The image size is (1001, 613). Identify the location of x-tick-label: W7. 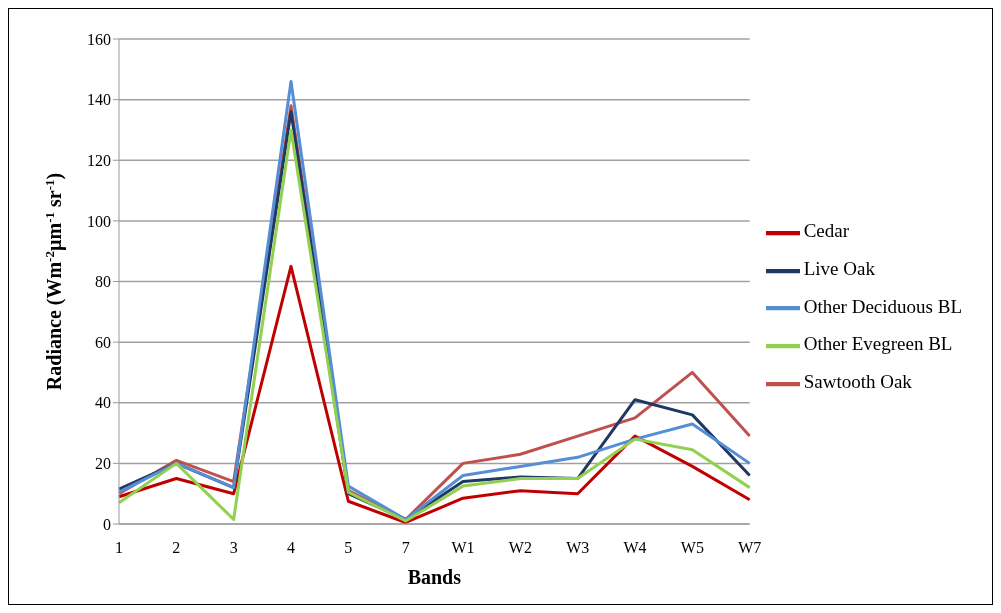
(750, 548).